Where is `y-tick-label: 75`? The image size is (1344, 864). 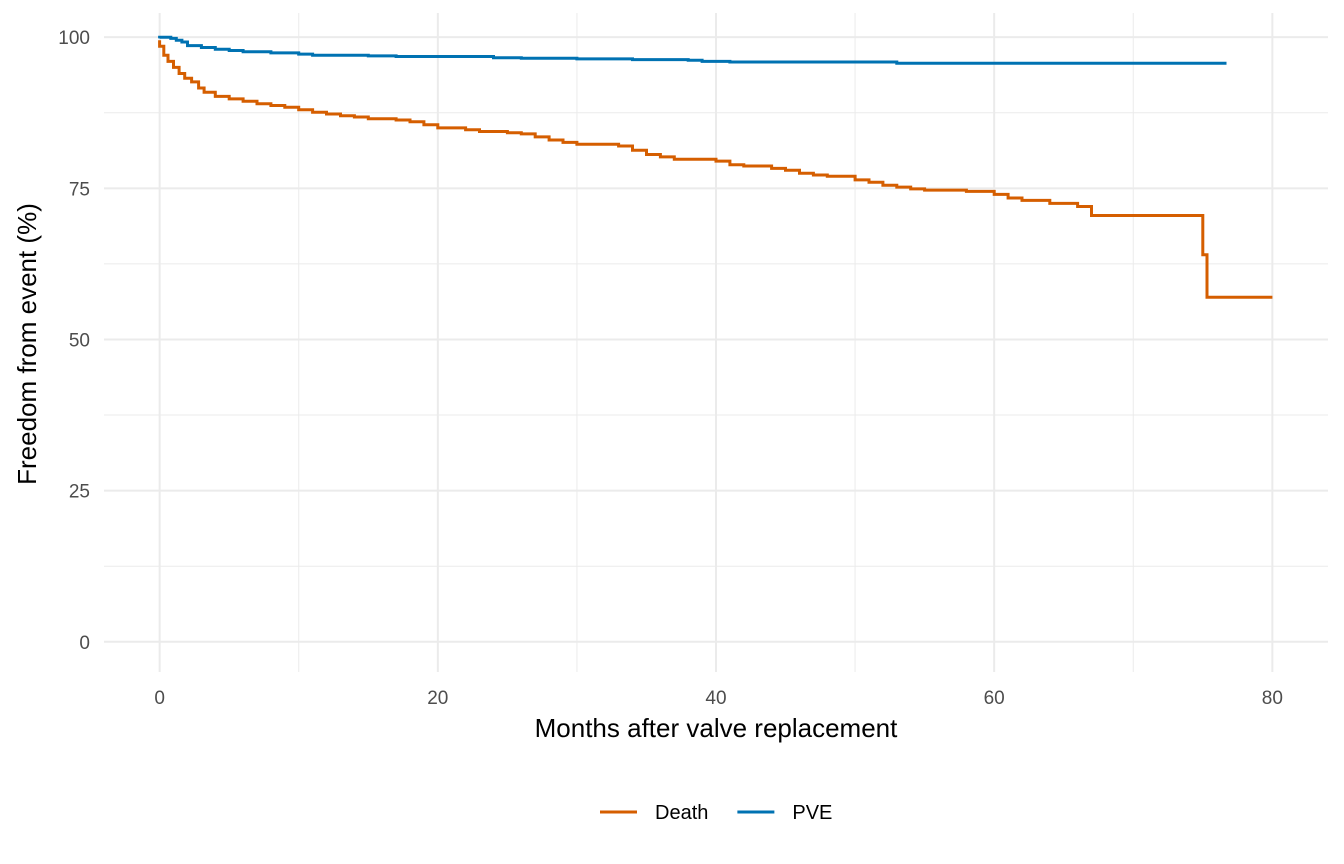
y-tick-label: 75 is located at coordinates (79, 189).